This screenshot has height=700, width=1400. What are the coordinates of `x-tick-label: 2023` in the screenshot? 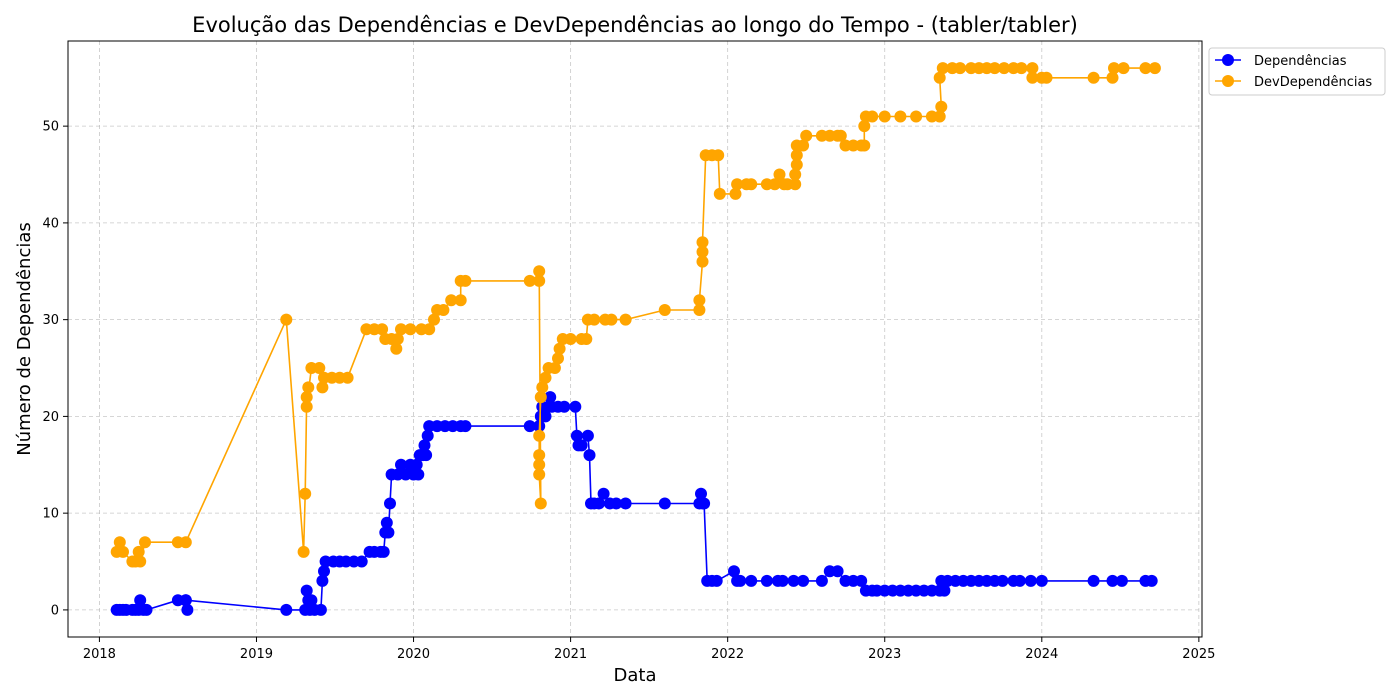 It's located at (884, 654).